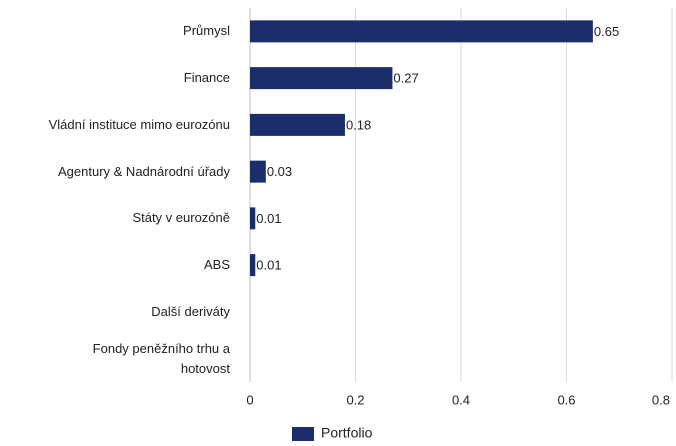  What do you see at coordinates (139, 124) in the screenshot?
I see `y-tick-label: Vládní instituce mimo eurozónu` at bounding box center [139, 124].